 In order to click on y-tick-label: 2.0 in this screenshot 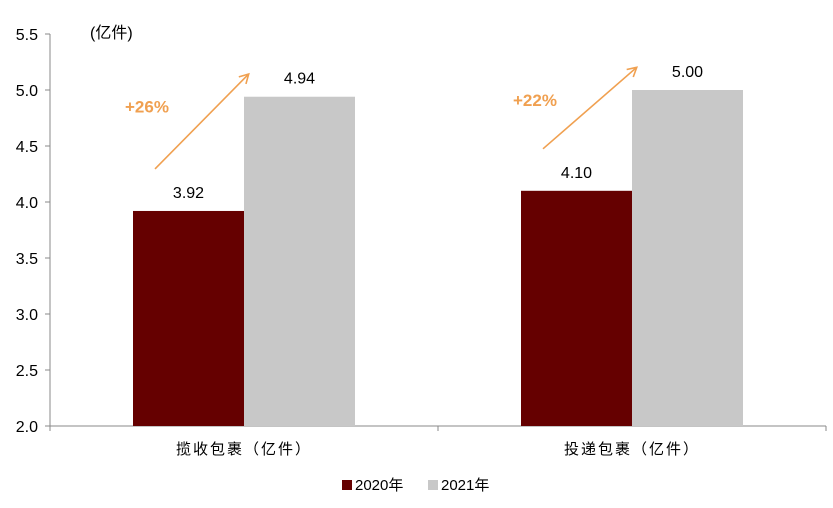, I will do `click(27, 427)`.